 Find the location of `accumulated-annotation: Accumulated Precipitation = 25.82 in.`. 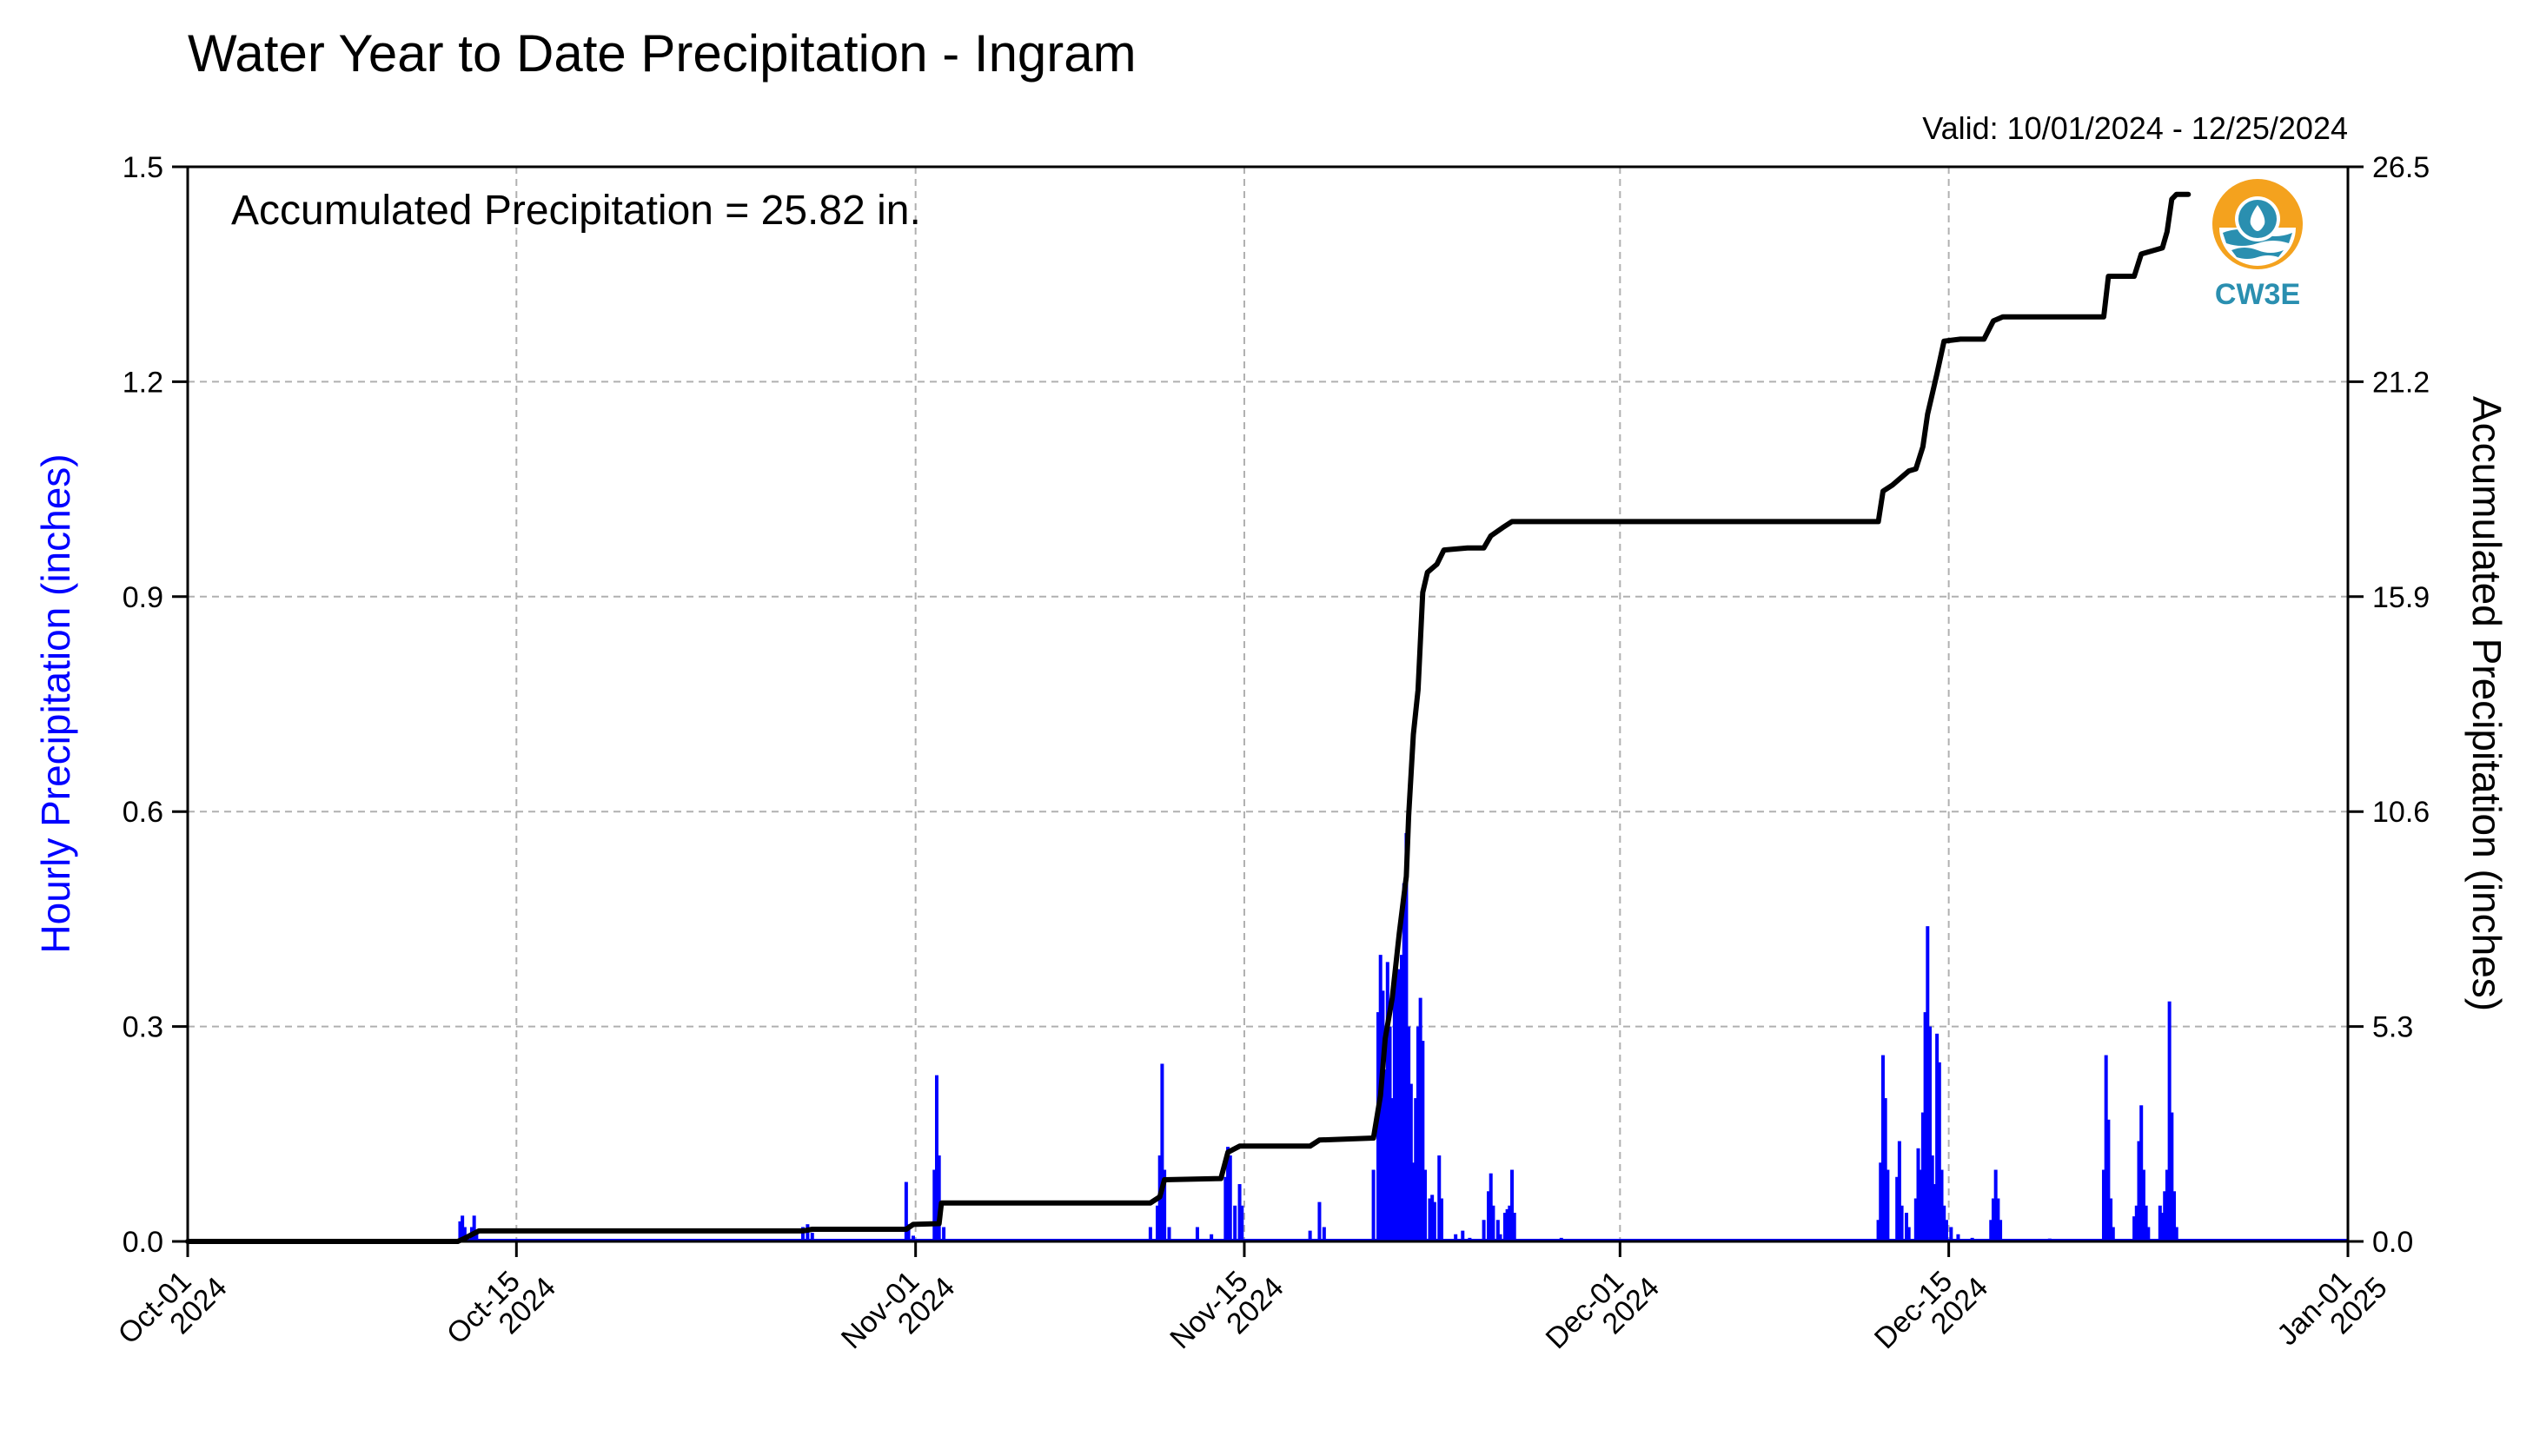

accumulated-annotation: Accumulated Precipitation = 25.82 in. is located at coordinates (576, 211).